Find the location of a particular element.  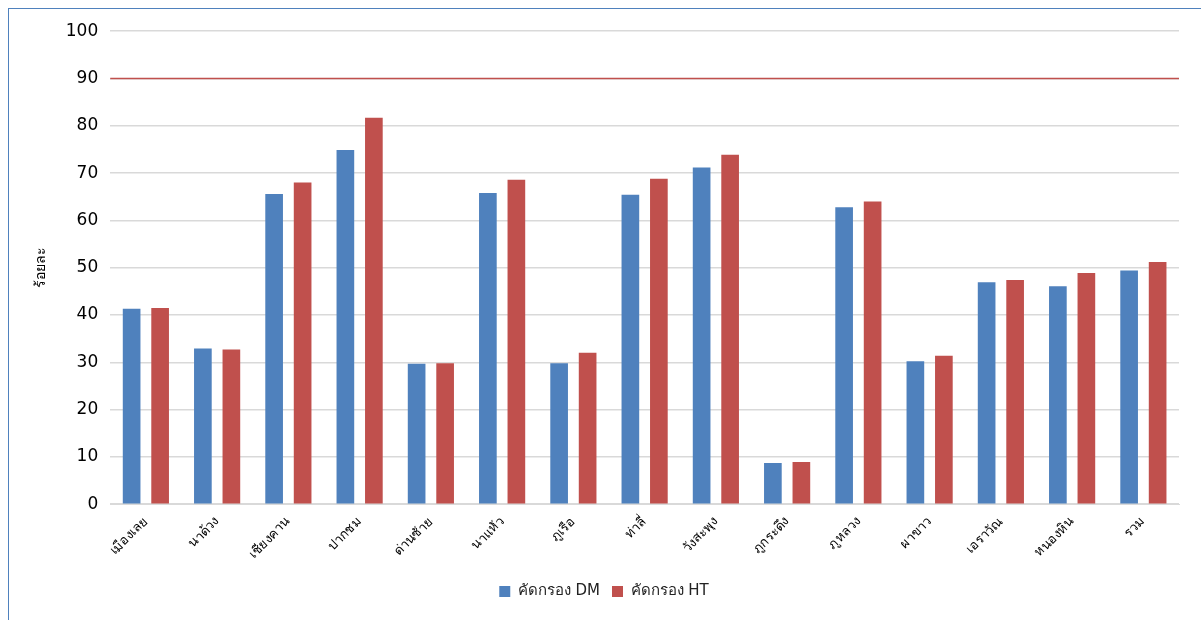

y-tick-label: 40 is located at coordinates (87, 313).